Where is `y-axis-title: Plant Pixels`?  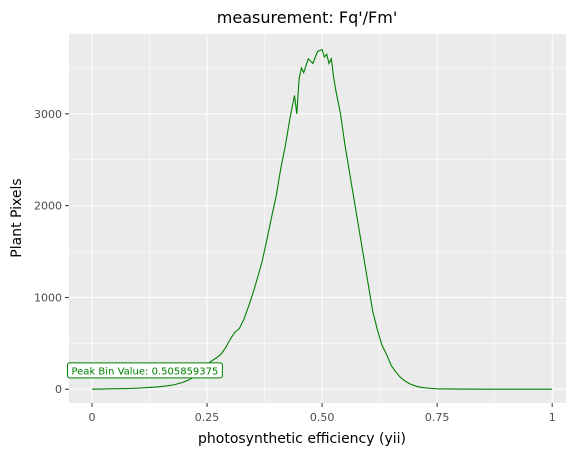 y-axis-title: Plant Pixels is located at coordinates (17, 217).